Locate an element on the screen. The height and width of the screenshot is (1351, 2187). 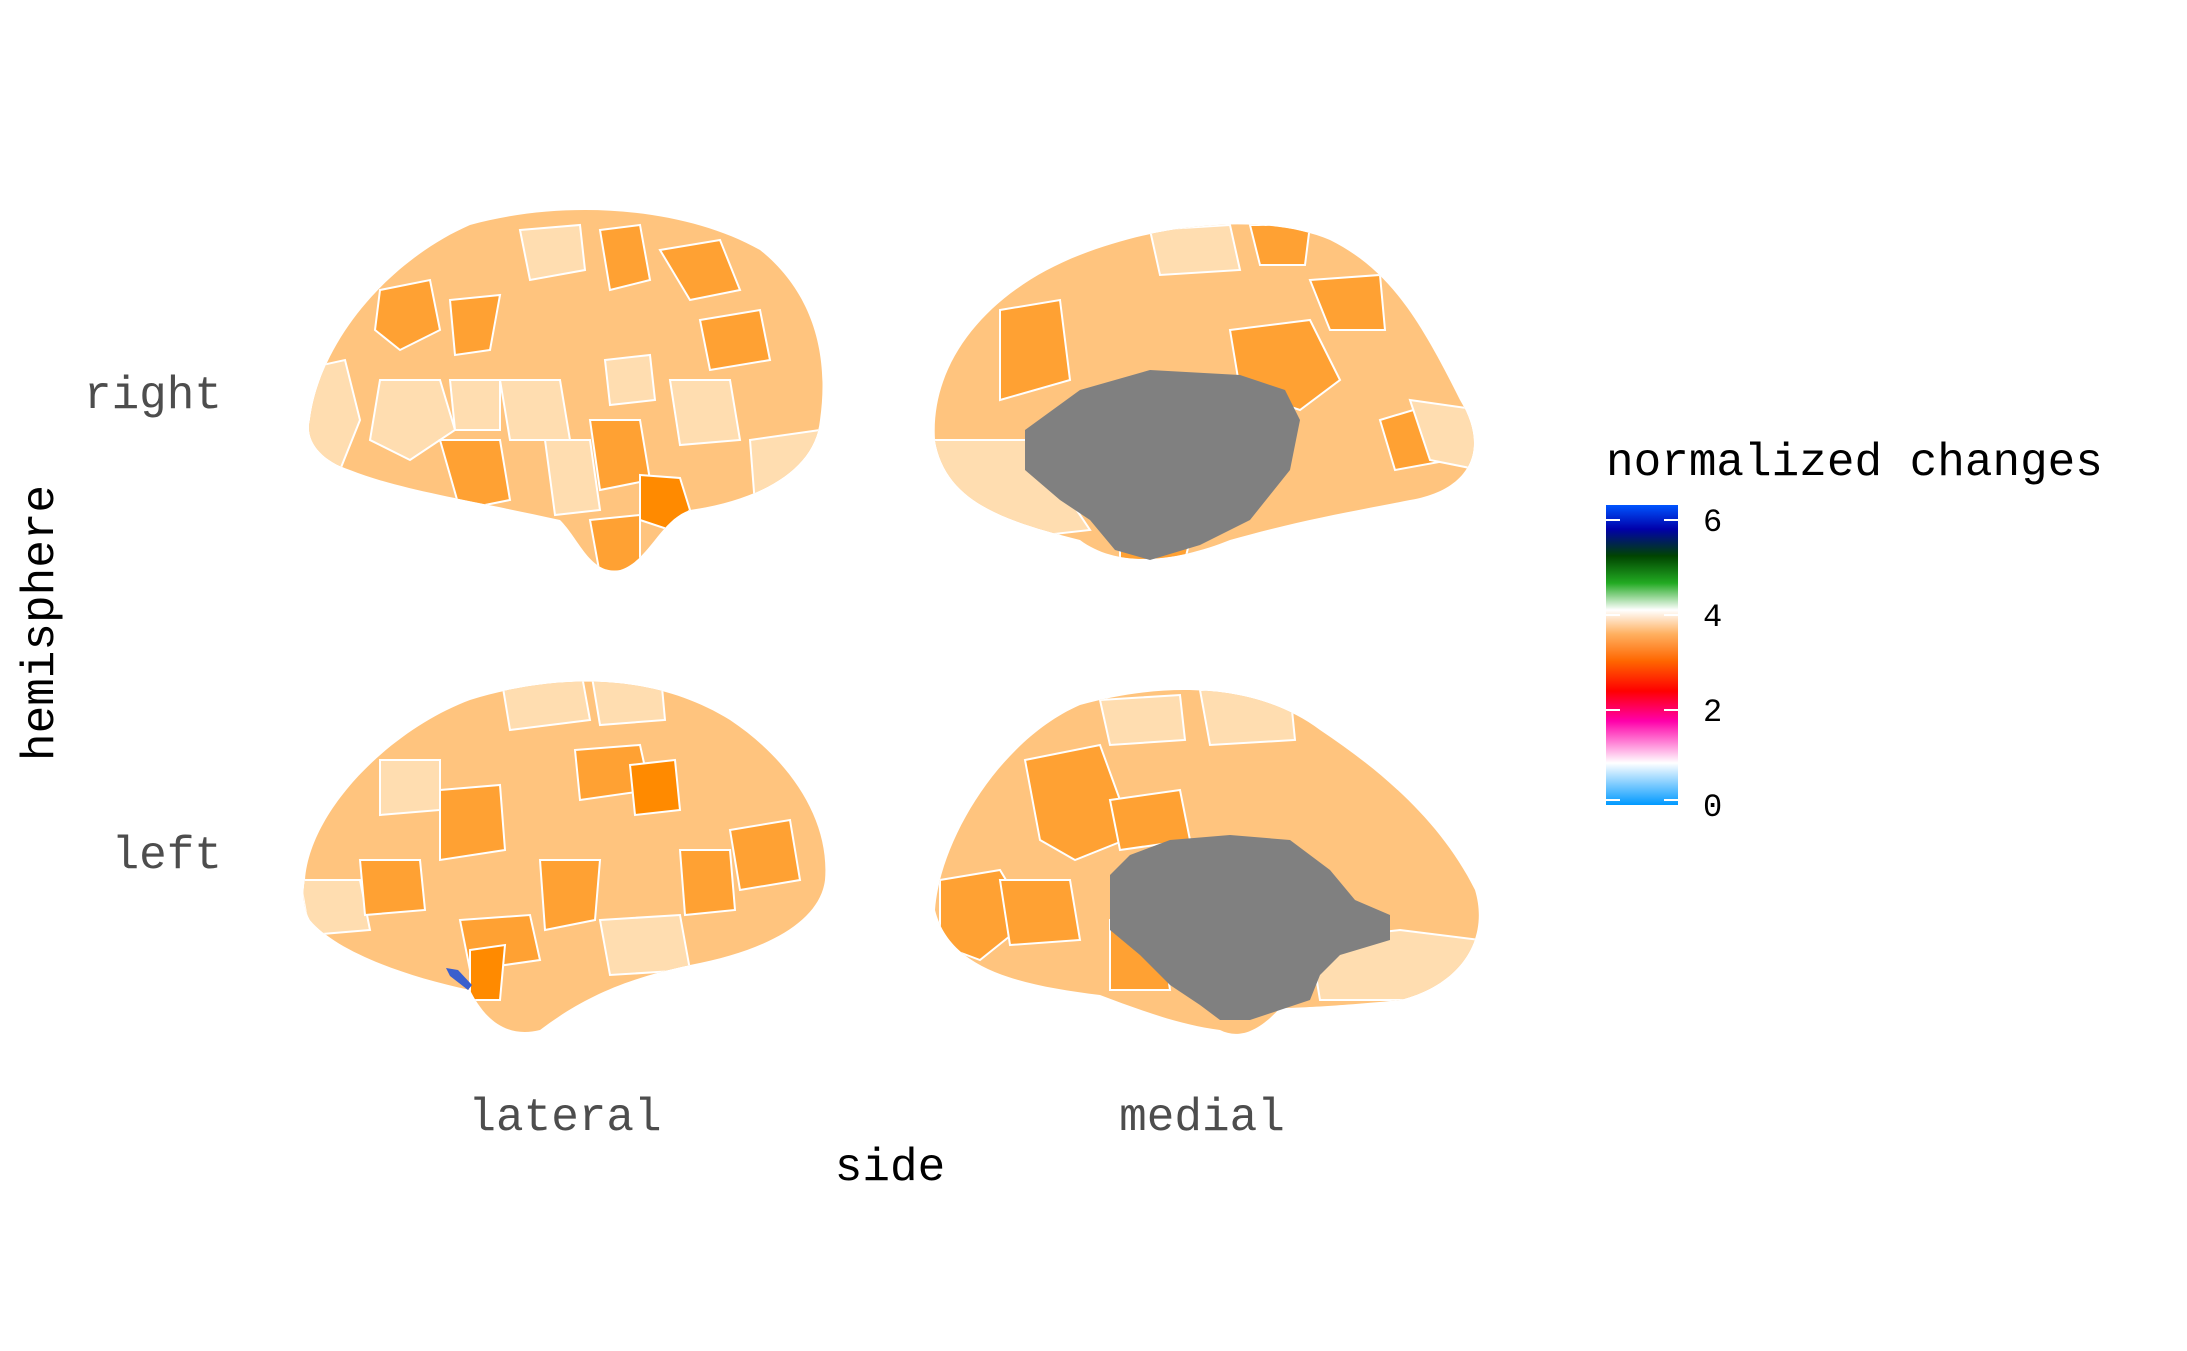
brain-left-medial is located at coordinates (1207, 862).